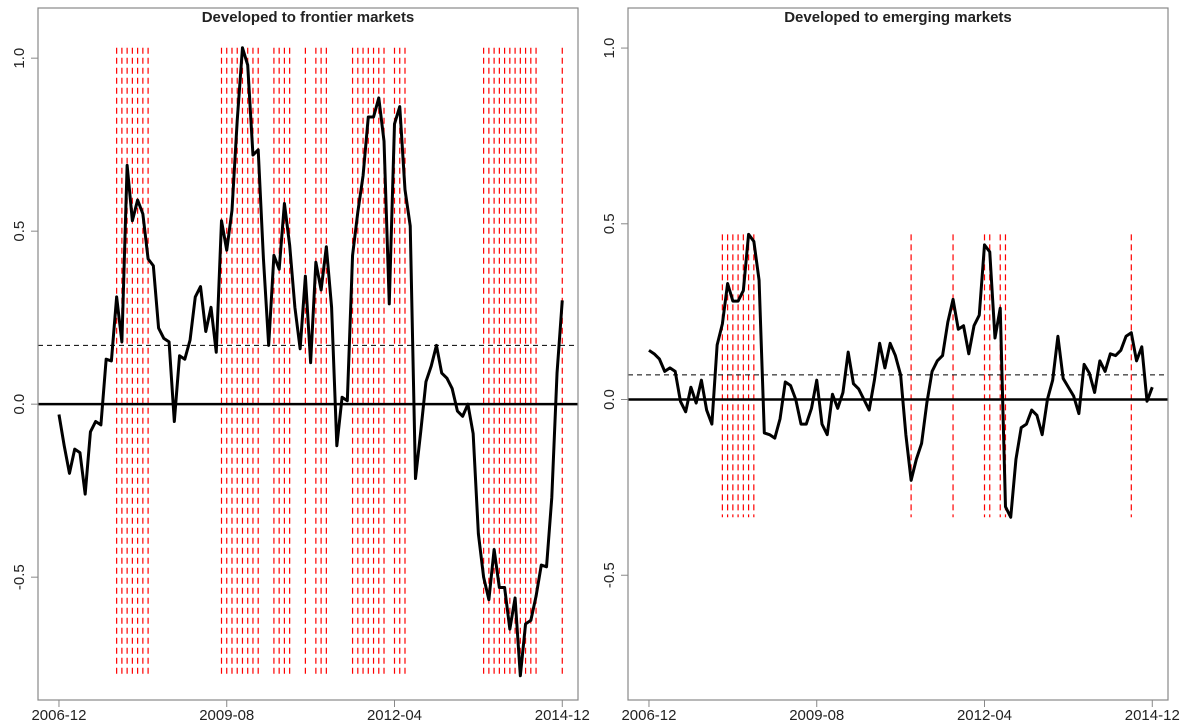  Describe the element at coordinates (308, 17) in the screenshot. I see `chart-title: Developed to frontier markets` at that location.